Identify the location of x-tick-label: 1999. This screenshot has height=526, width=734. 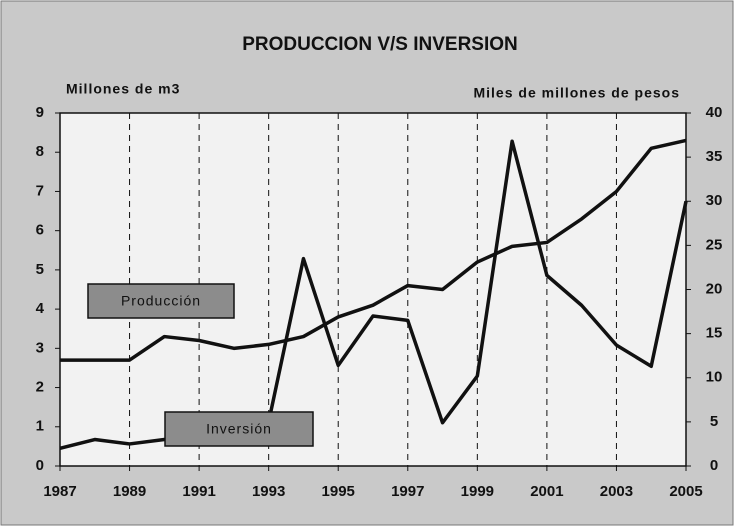
(477, 491).